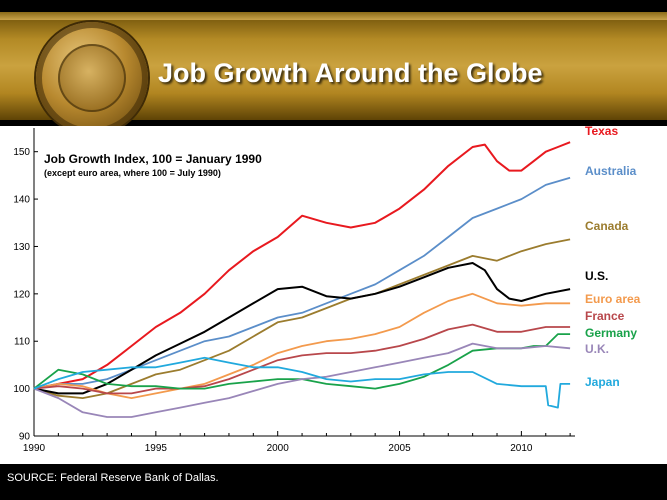 This screenshot has width=667, height=500. I want to click on series-line-france, so click(302, 359).